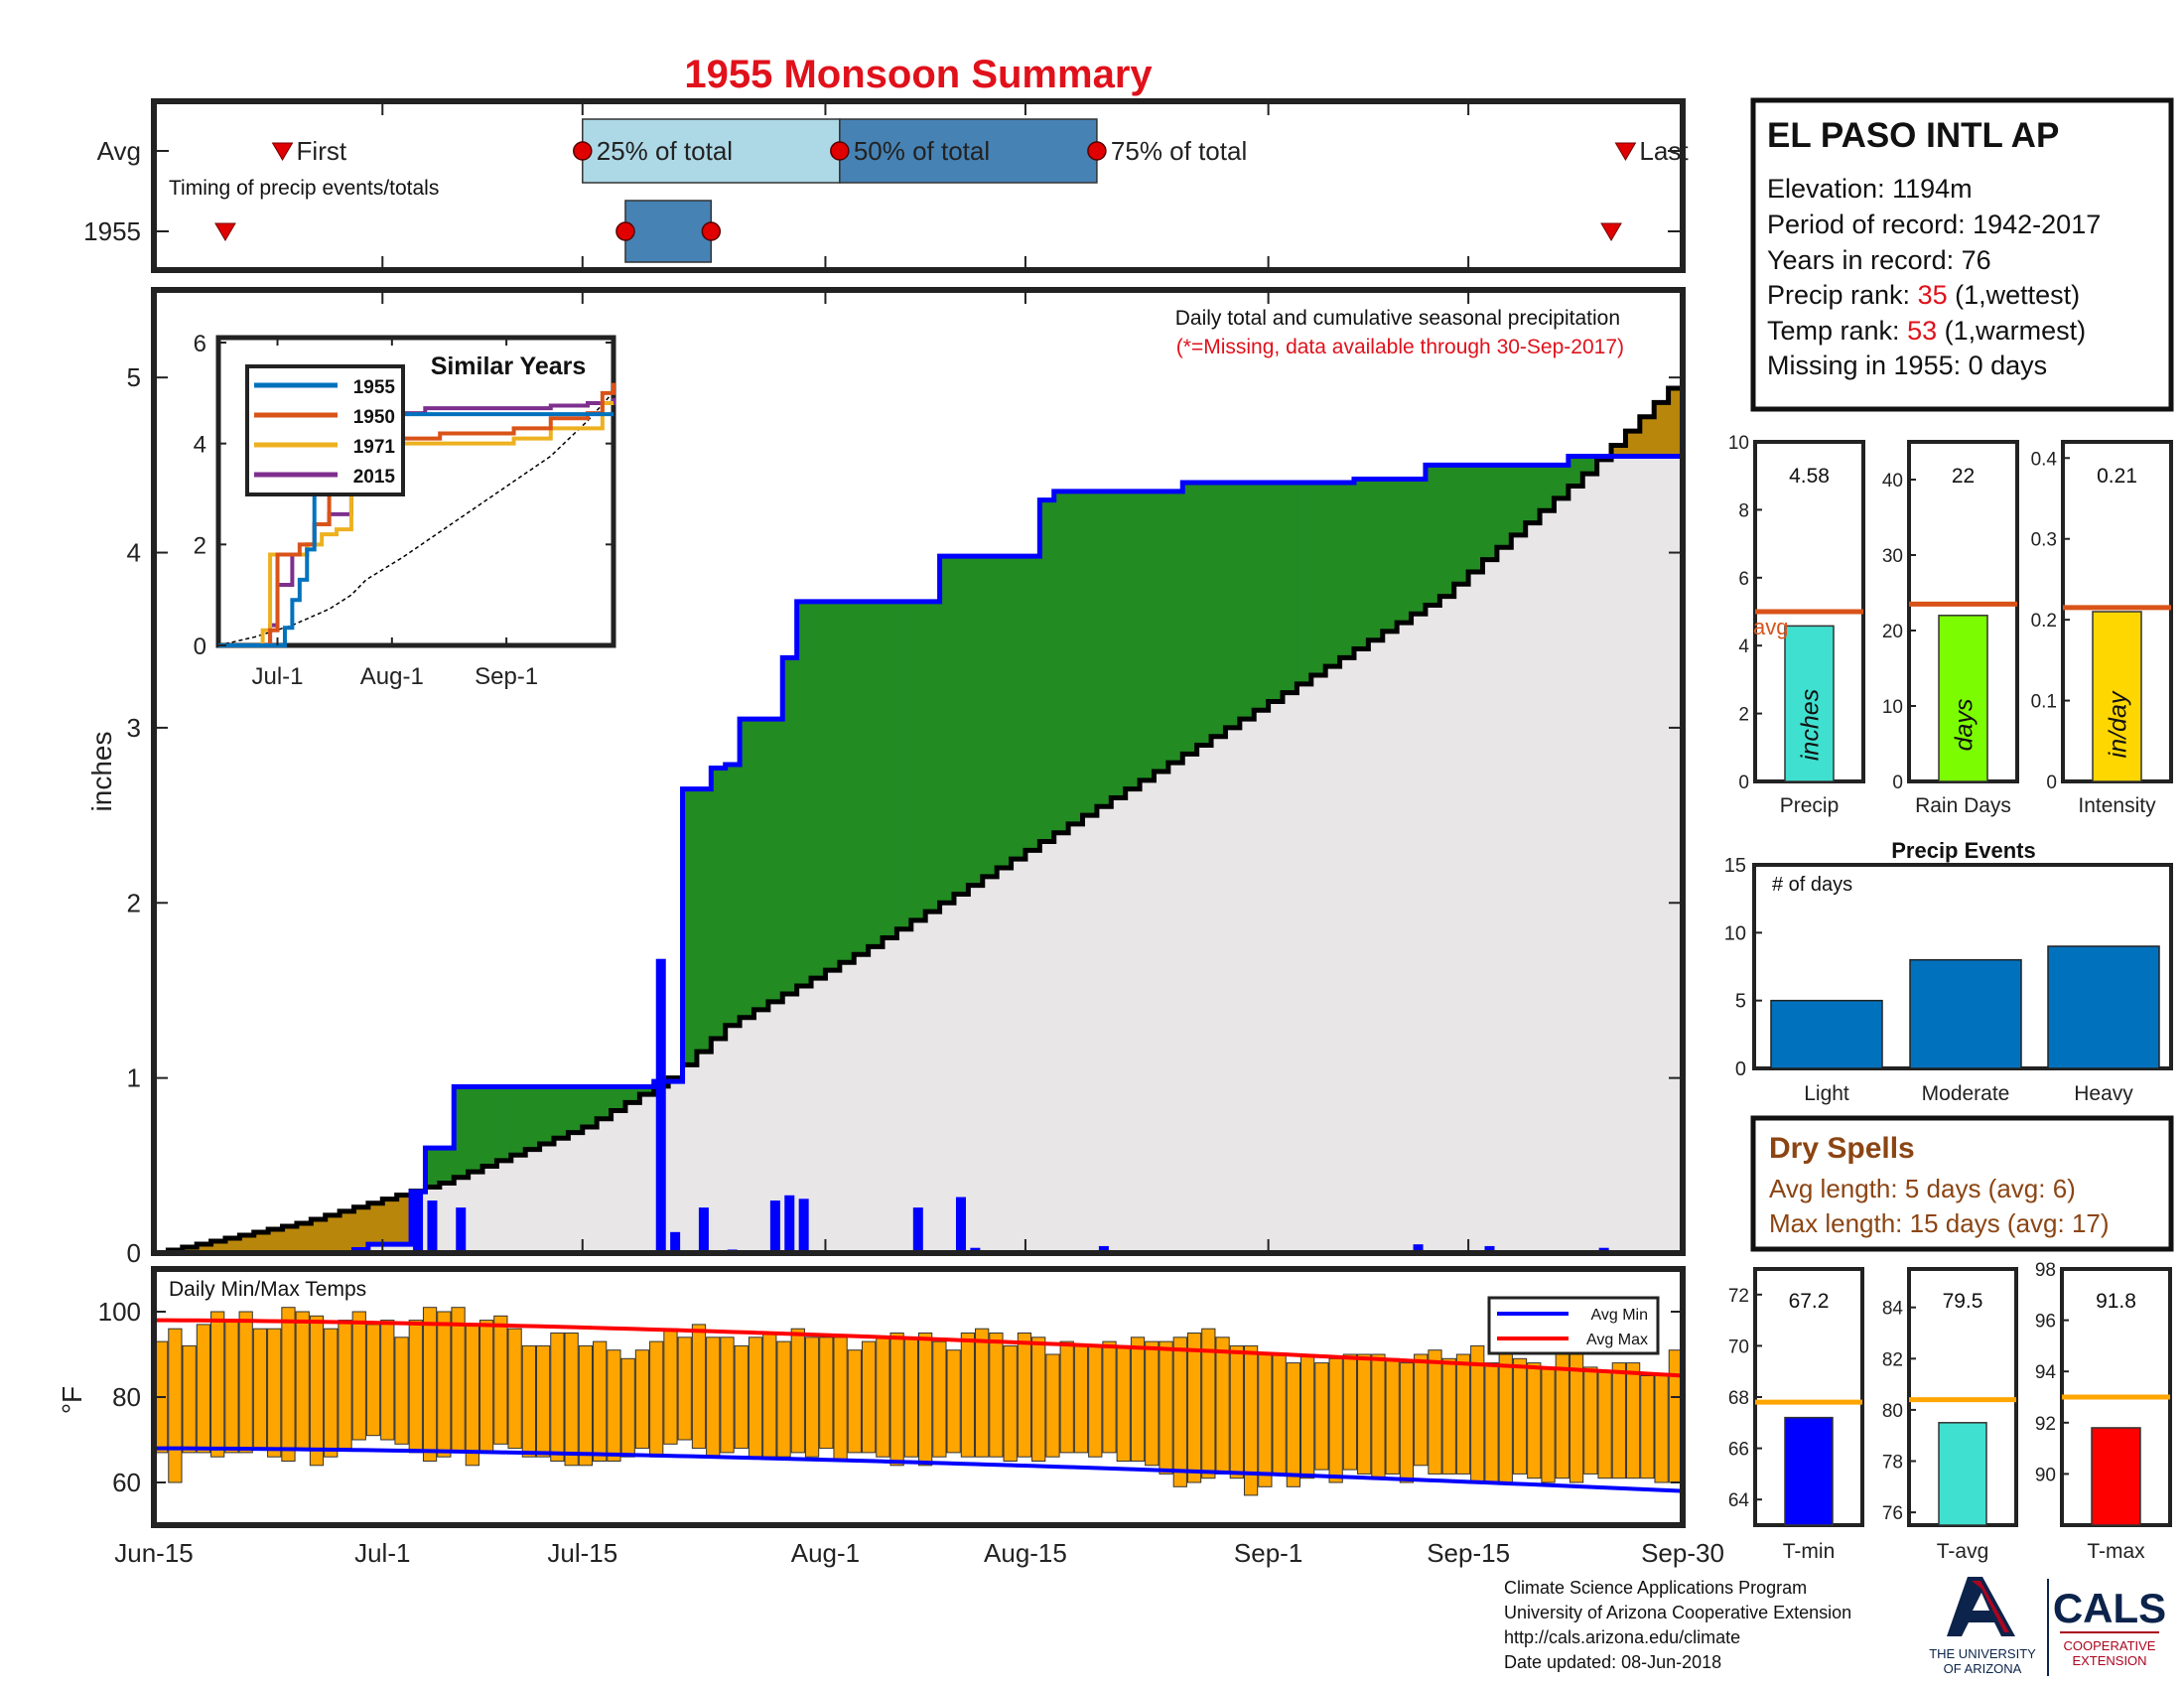 This screenshot has width=2184, height=1688. I want to click on y-tick-label: 0, so click(134, 1253).